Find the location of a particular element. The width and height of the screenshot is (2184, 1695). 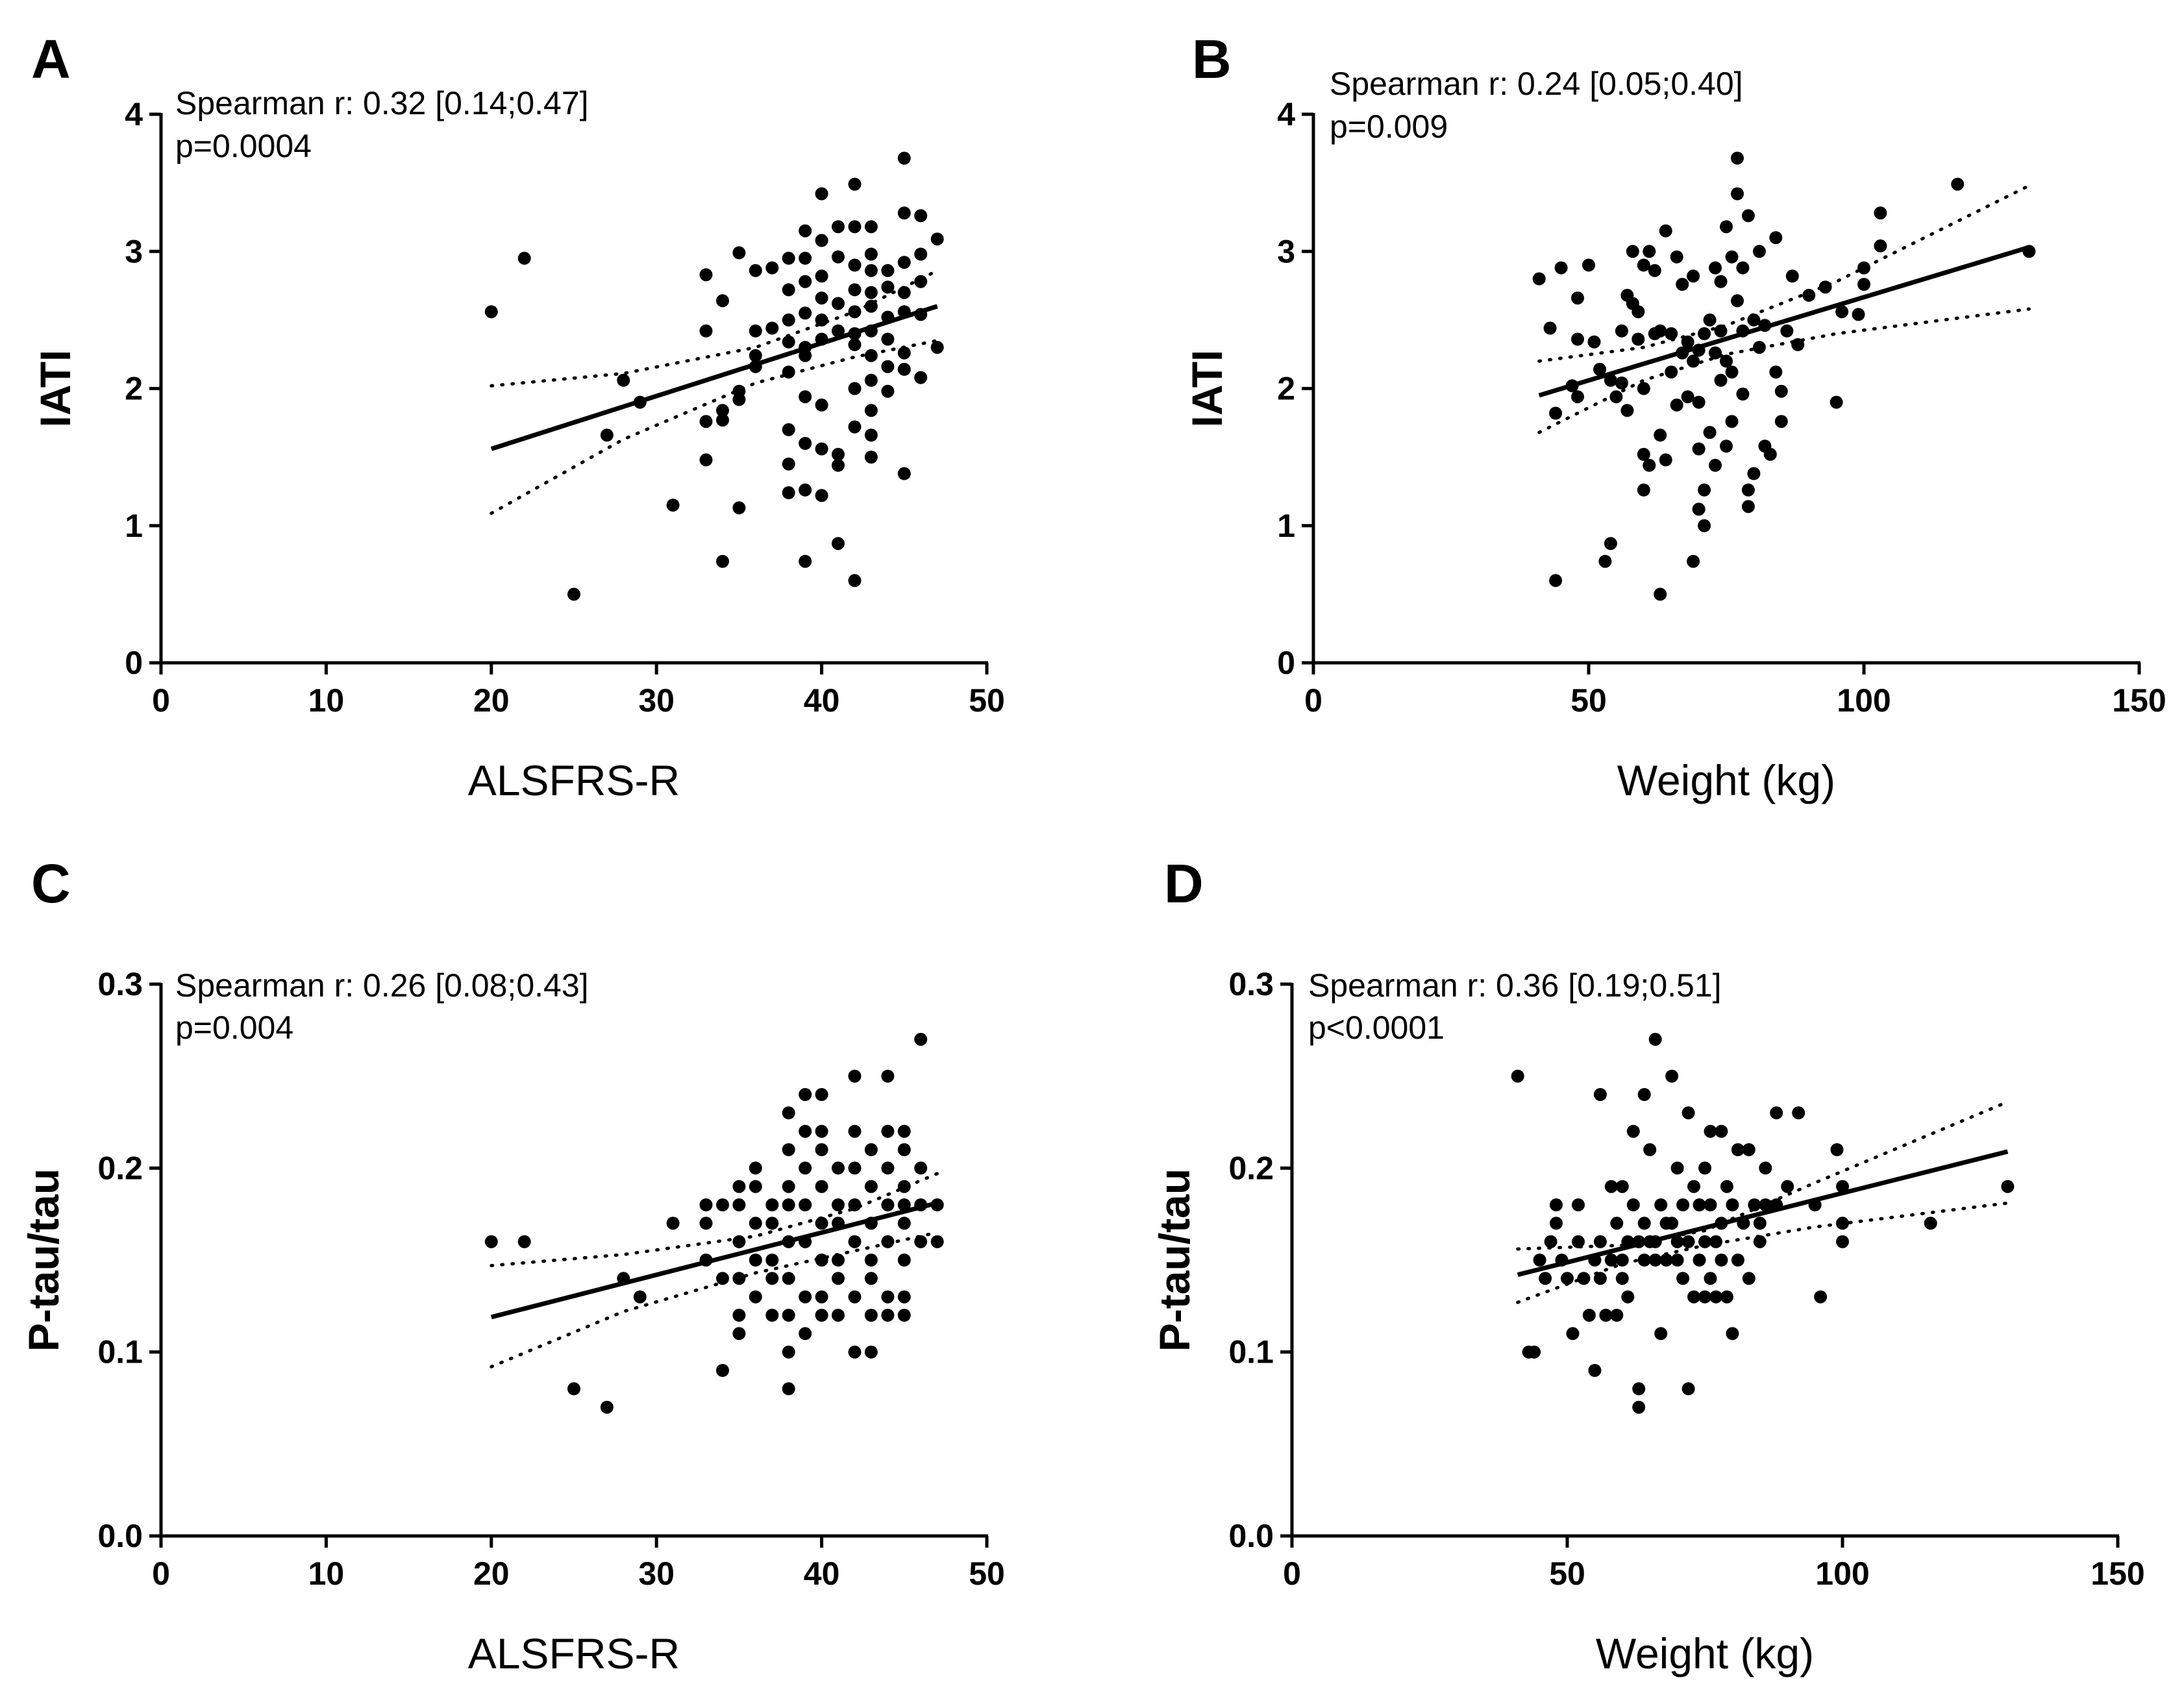

panel-letter: D is located at coordinates (1184, 883).